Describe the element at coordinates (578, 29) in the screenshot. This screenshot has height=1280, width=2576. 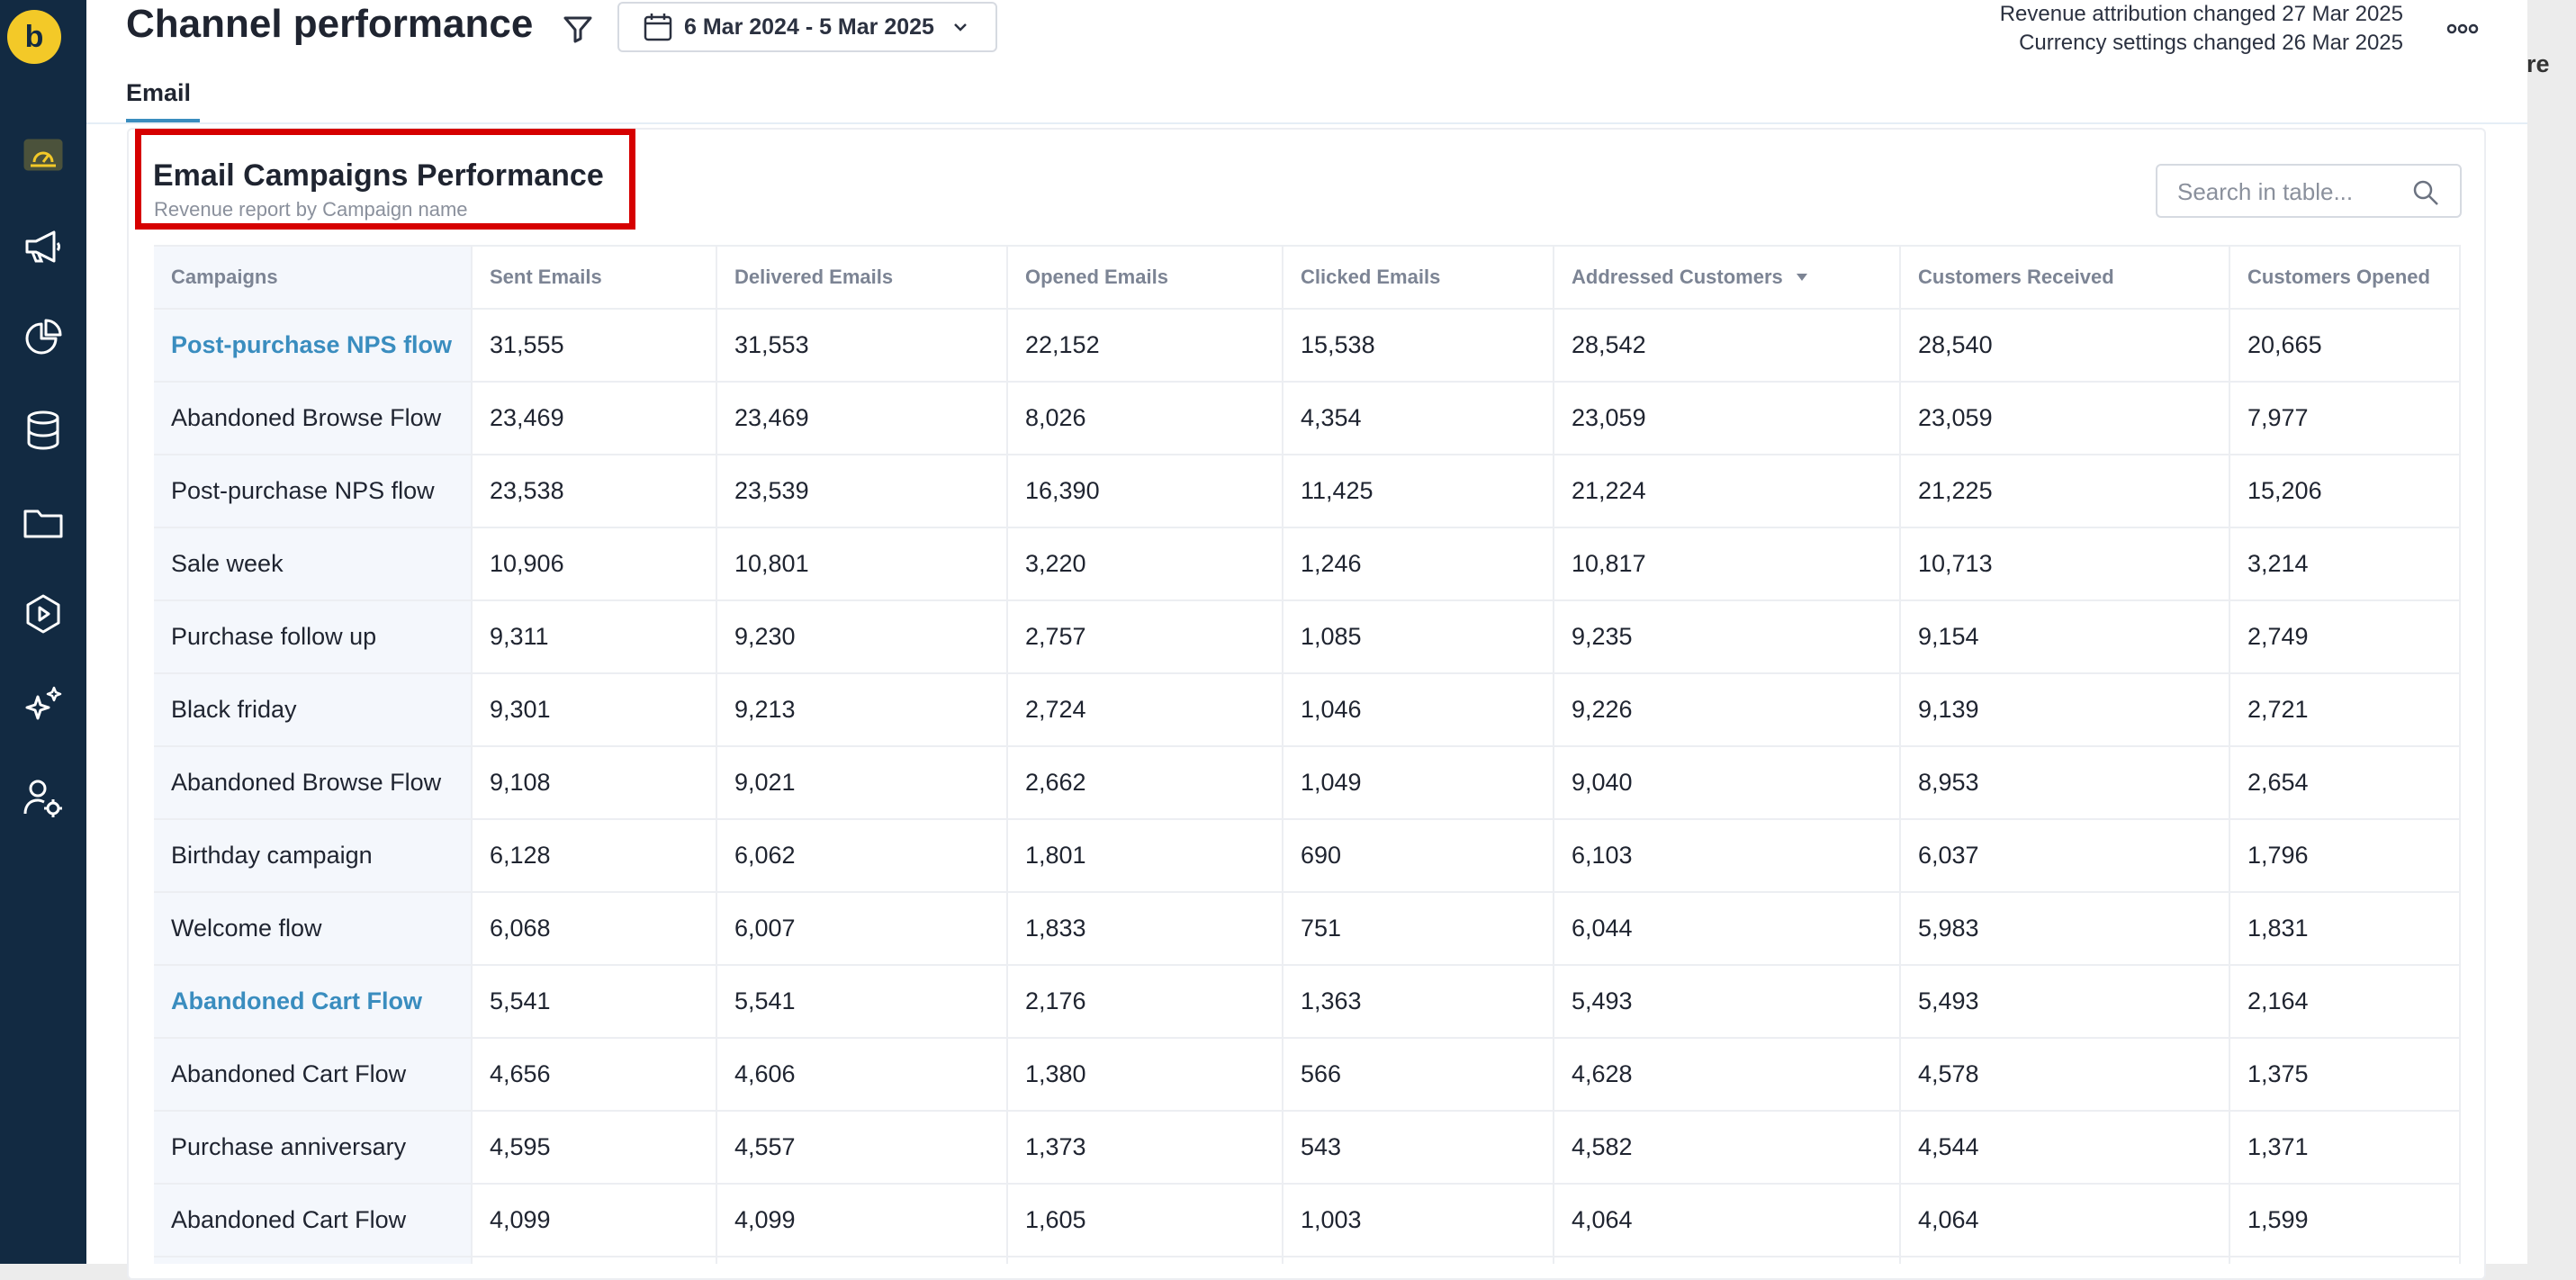
I see `filter-icon` at that location.